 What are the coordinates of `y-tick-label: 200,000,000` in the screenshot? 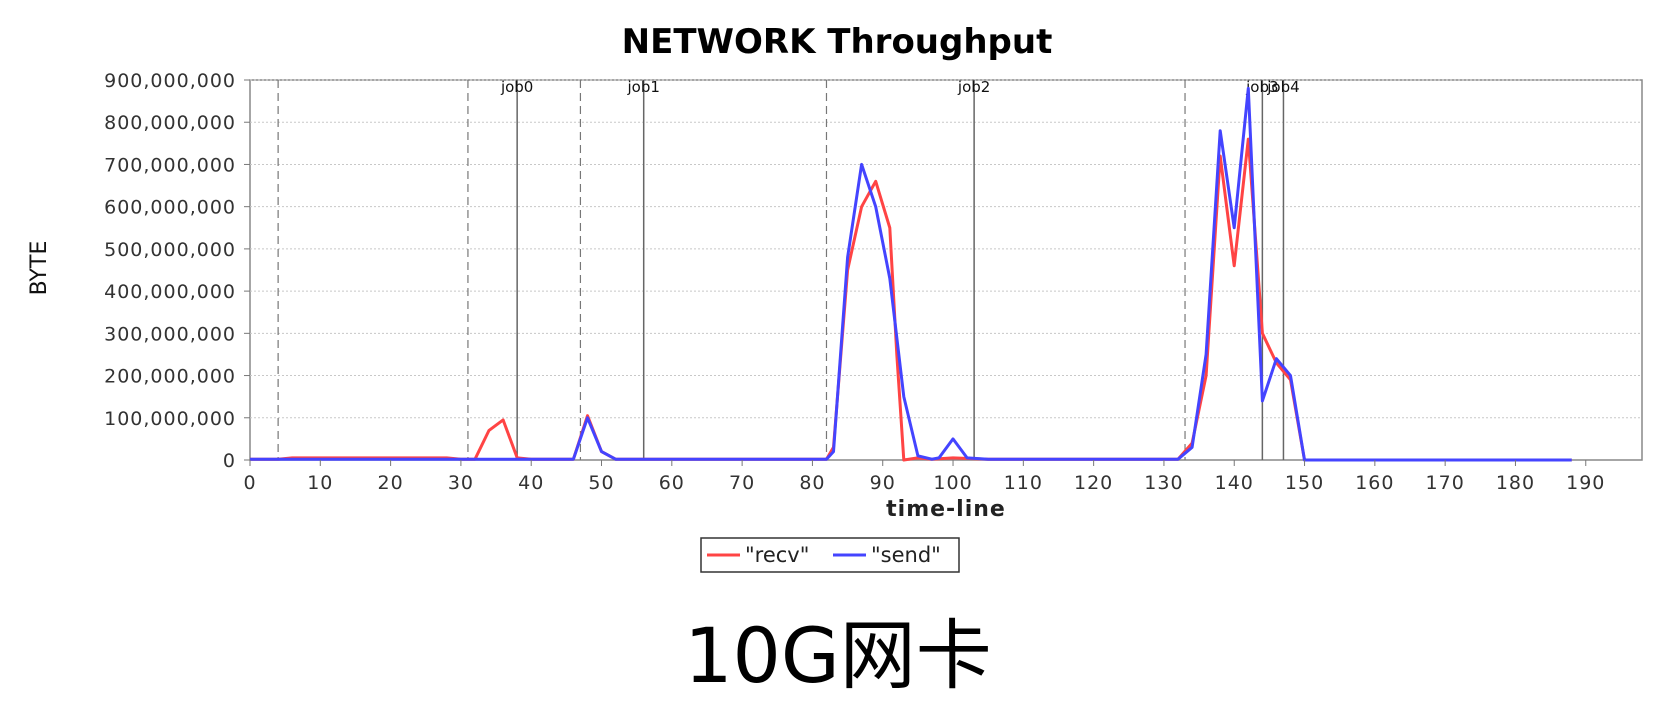 It's located at (170, 377).